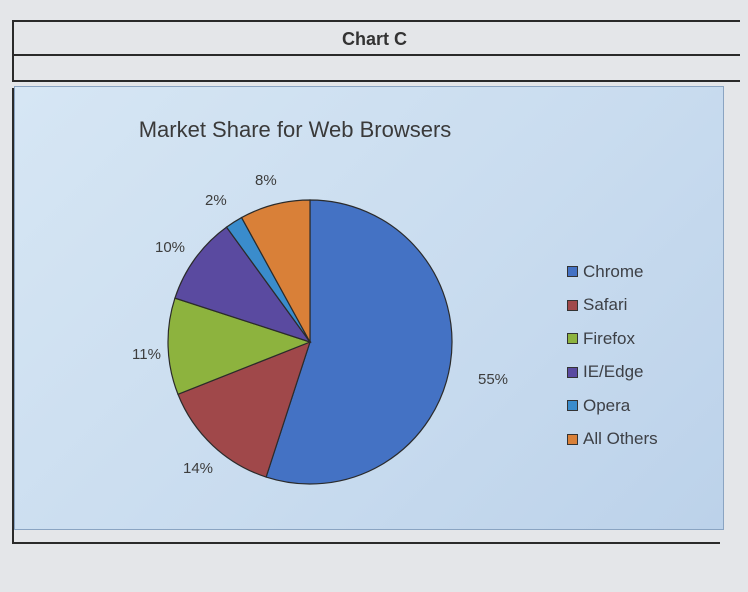  I want to click on pie-data-label: 55%, so click(493, 379).